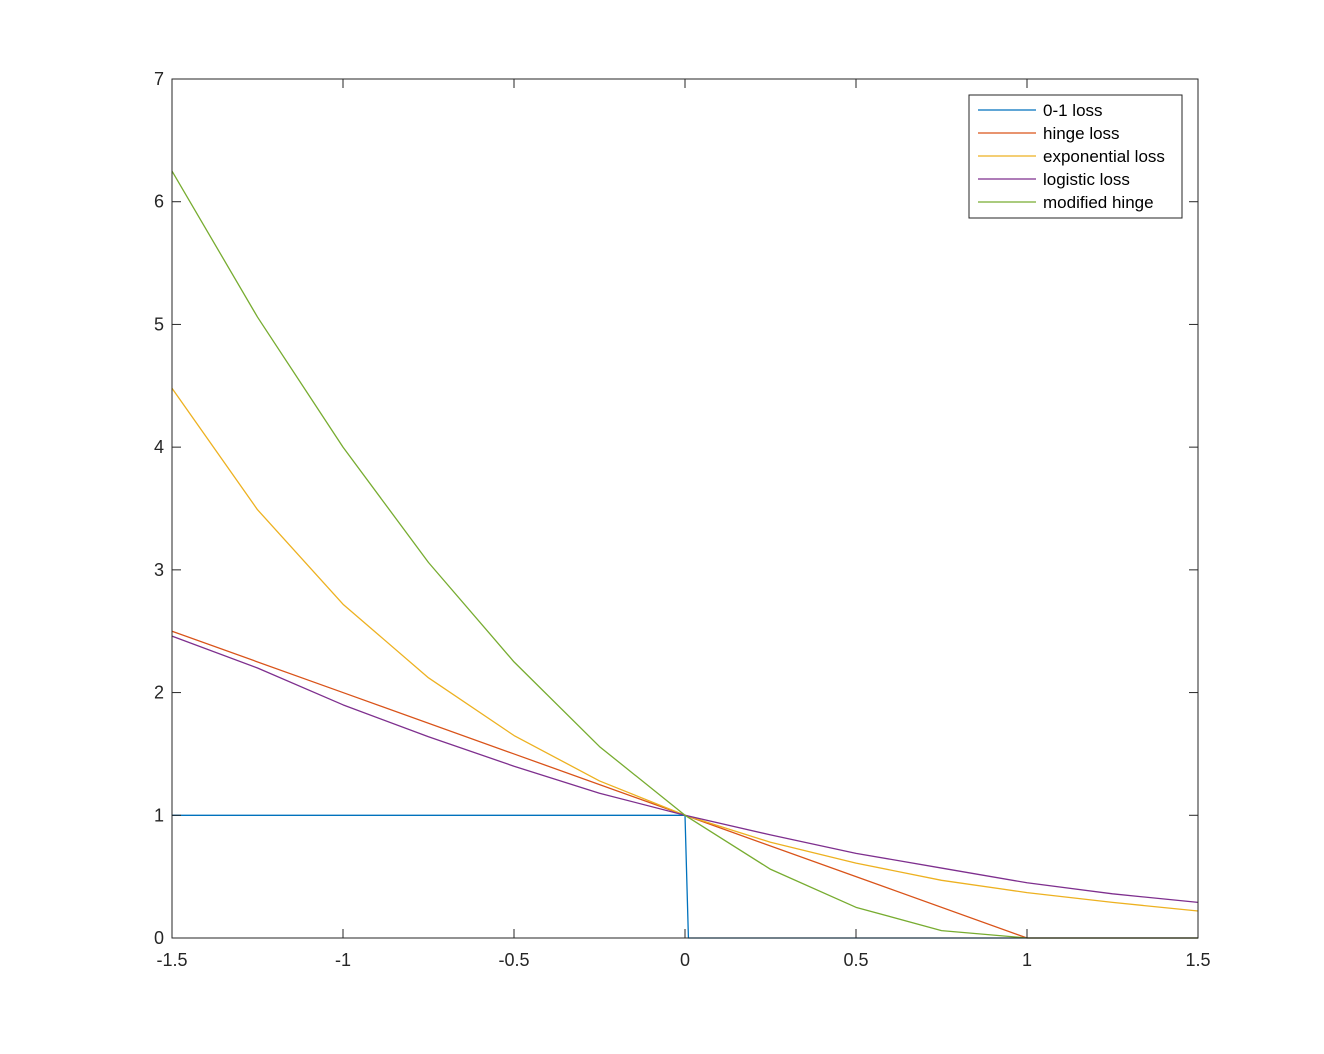 The width and height of the screenshot is (1324, 1054). I want to click on x-tick-label: -0.5, so click(513, 960).